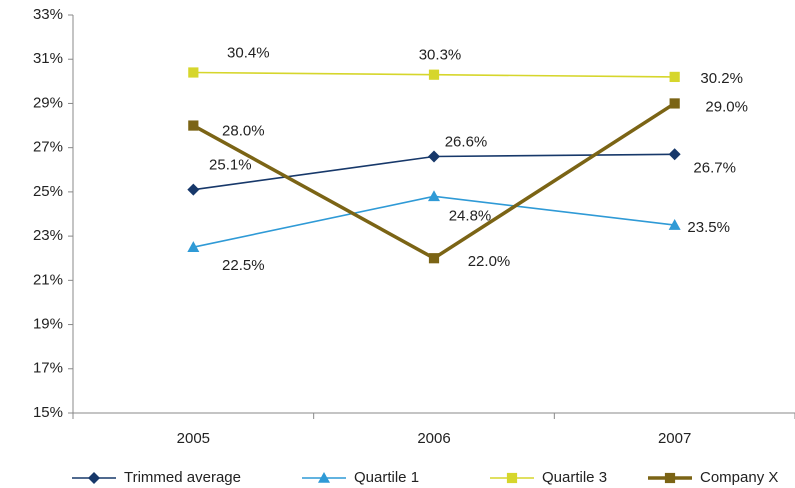 The image size is (795, 488). Describe the element at coordinates (48, 324) in the screenshot. I see `y-tick-label: 19%` at that location.